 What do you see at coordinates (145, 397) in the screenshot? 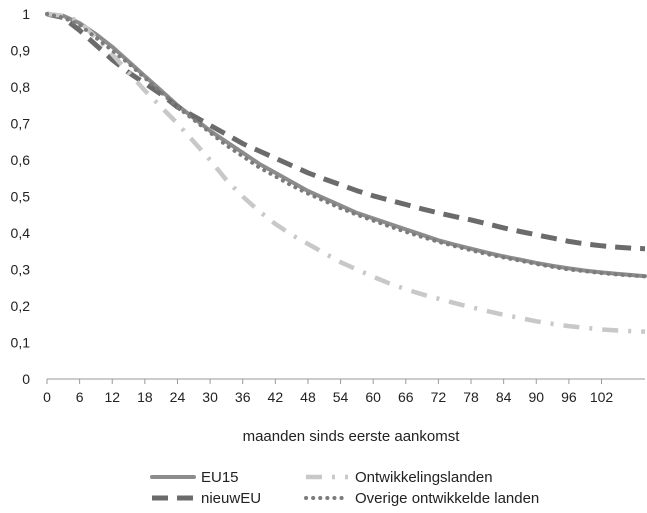
I see `x-tick-label: 18` at bounding box center [145, 397].